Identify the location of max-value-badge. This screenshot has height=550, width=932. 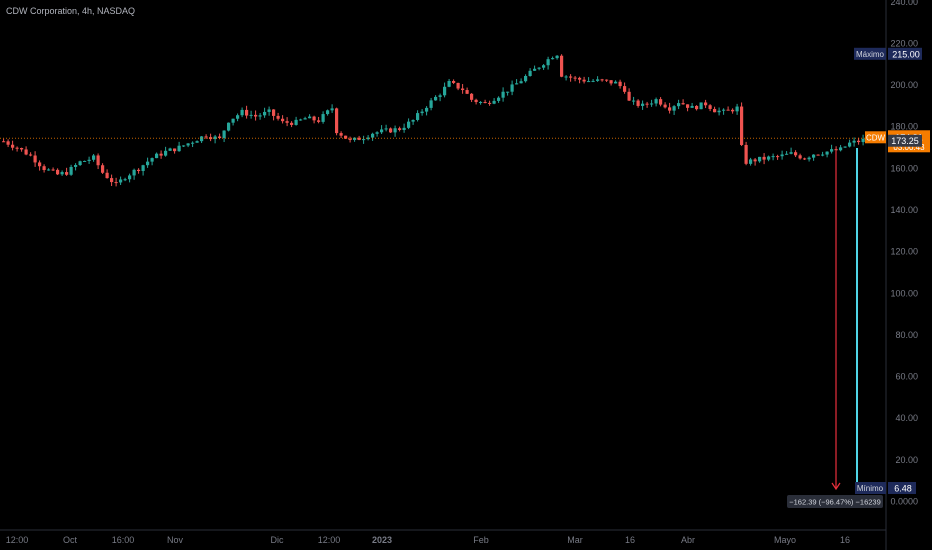
(905, 53).